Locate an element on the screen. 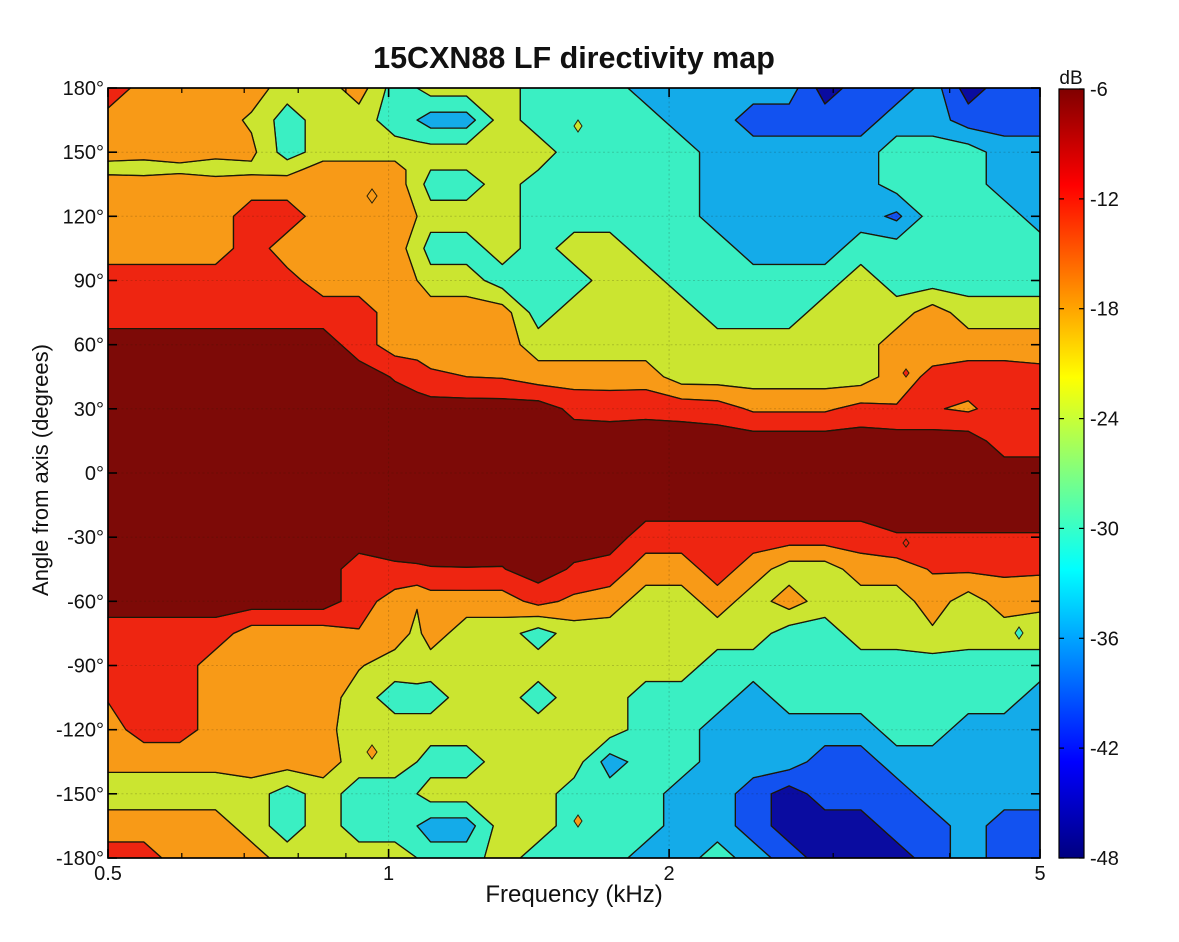 This screenshot has height=942, width=1179. svg-text: Frequency (kHz) is located at coordinates (573, 894).